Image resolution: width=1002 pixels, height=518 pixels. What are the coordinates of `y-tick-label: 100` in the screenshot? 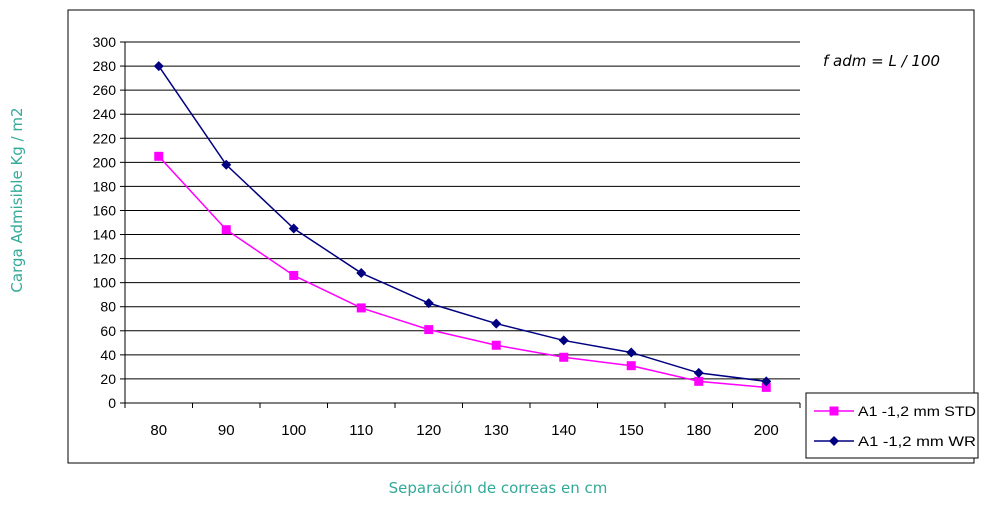 It's located at (105, 283).